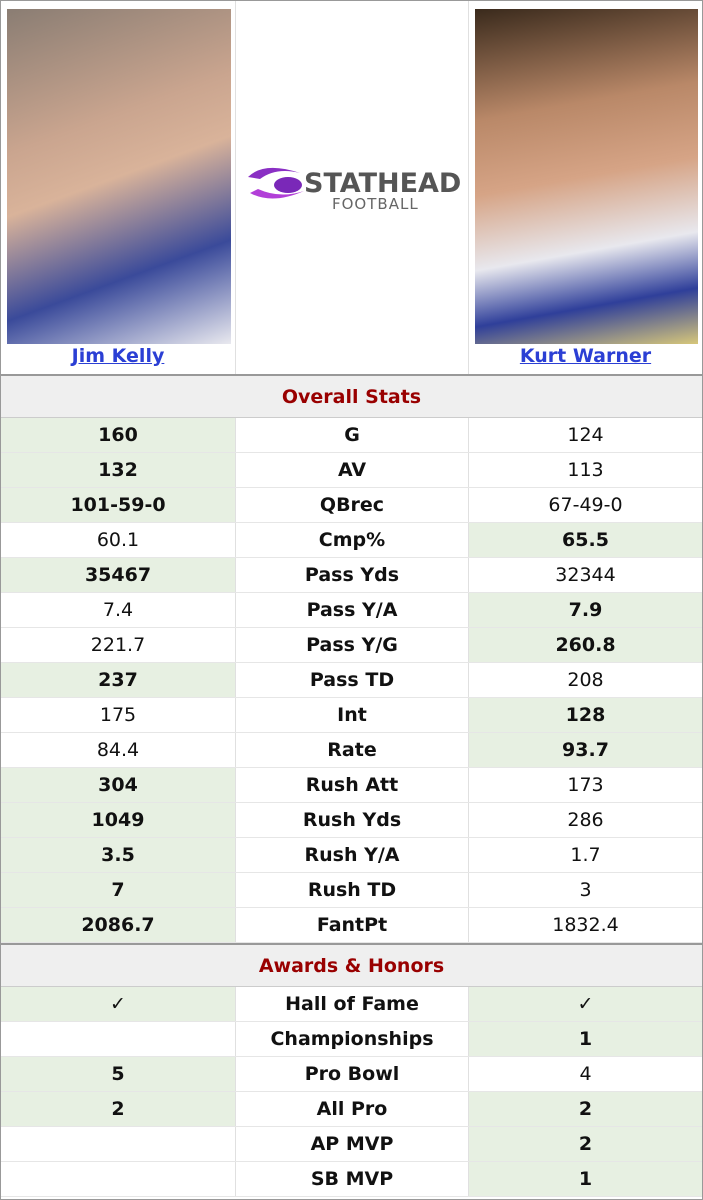  I want to click on left-value: 60.1, so click(118, 540).